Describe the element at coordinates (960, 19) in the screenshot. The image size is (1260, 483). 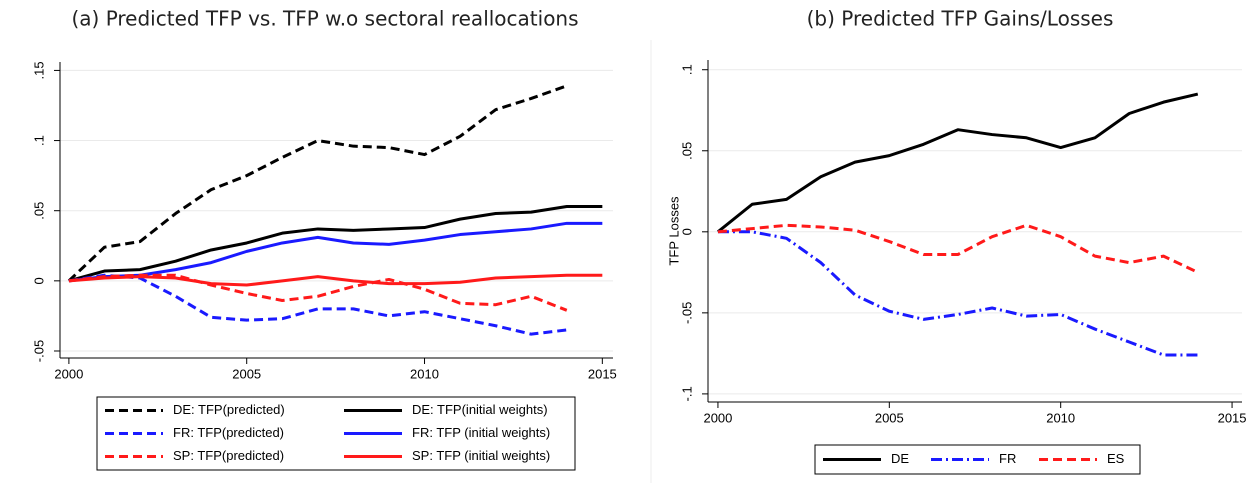
I see `chart-title: (b) Predicted TFP Gains/Losses` at that location.